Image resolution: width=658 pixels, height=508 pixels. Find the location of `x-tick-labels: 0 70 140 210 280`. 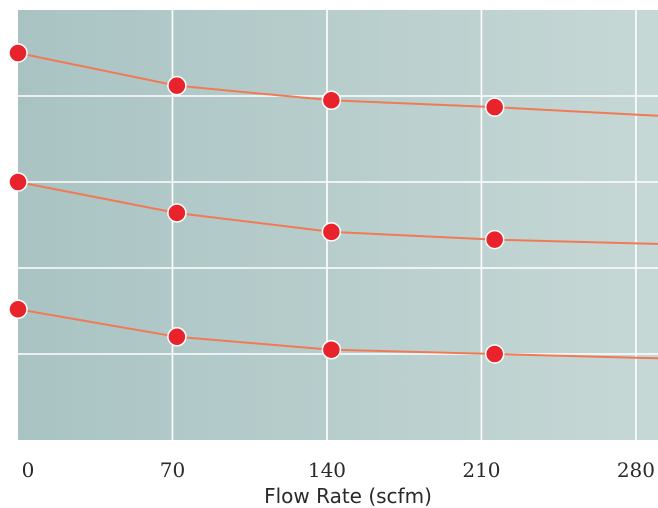

x-tick-labels: 0 70 140 210 280 is located at coordinates (338, 470).